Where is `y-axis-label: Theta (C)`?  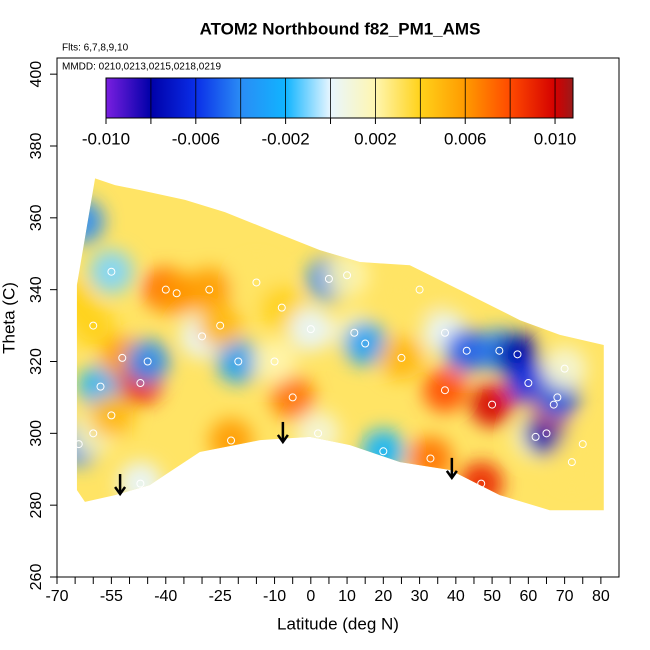
y-axis-label: Theta (C) is located at coordinates (9, 318).